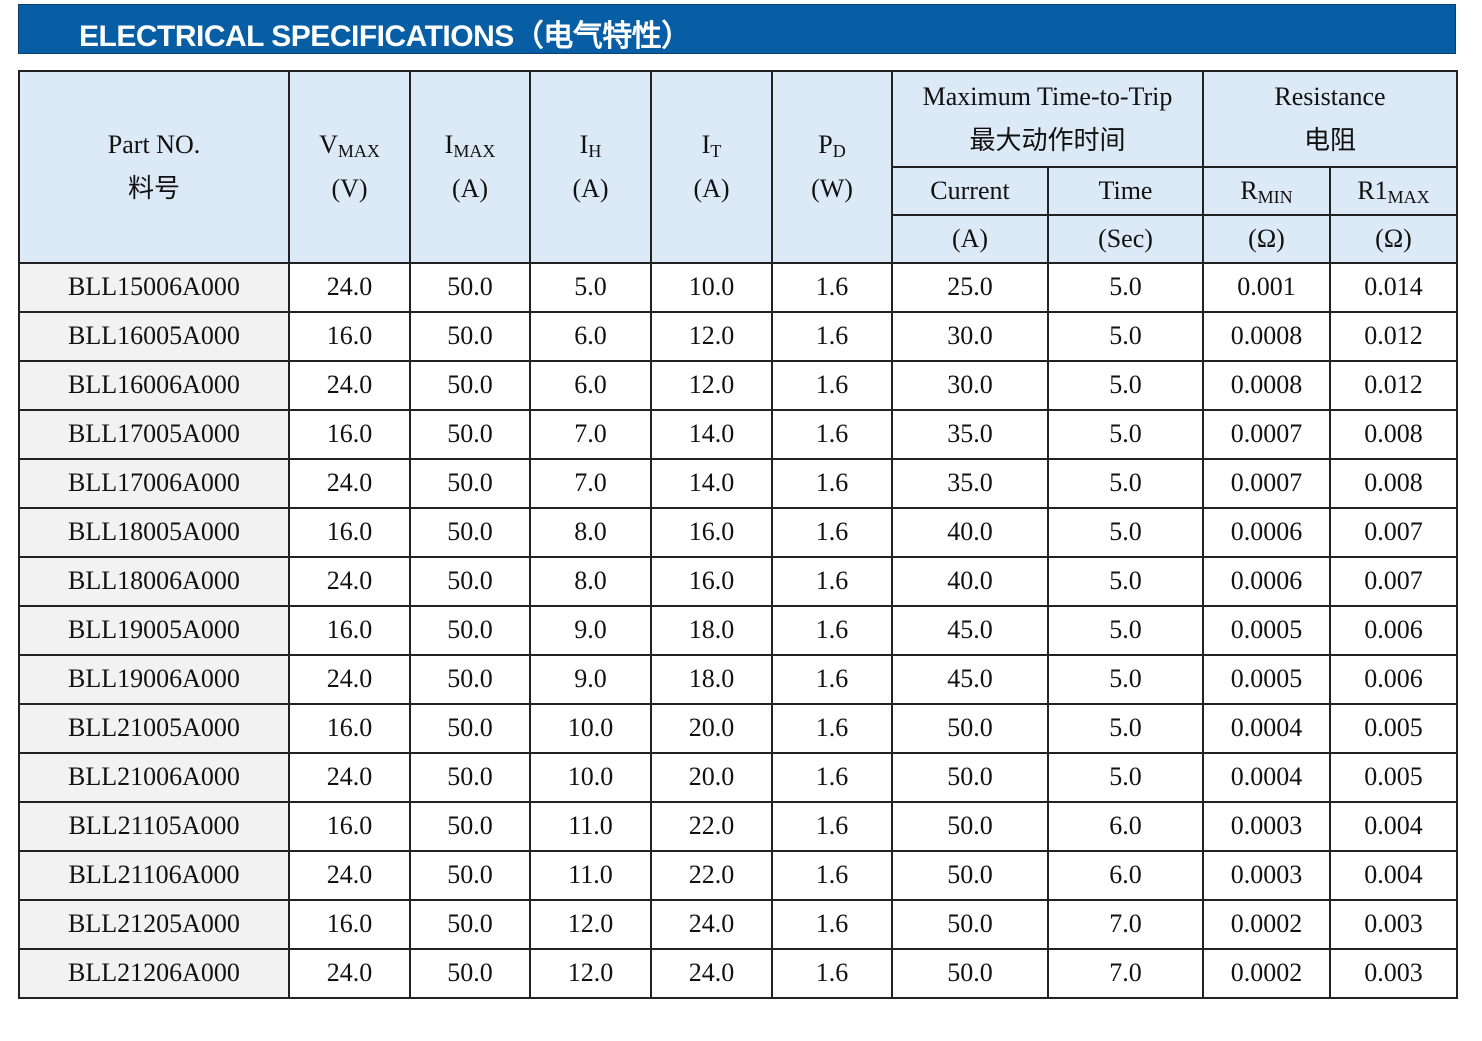  What do you see at coordinates (154, 385) in the screenshot?
I see `part-number: BLL16006A000` at bounding box center [154, 385].